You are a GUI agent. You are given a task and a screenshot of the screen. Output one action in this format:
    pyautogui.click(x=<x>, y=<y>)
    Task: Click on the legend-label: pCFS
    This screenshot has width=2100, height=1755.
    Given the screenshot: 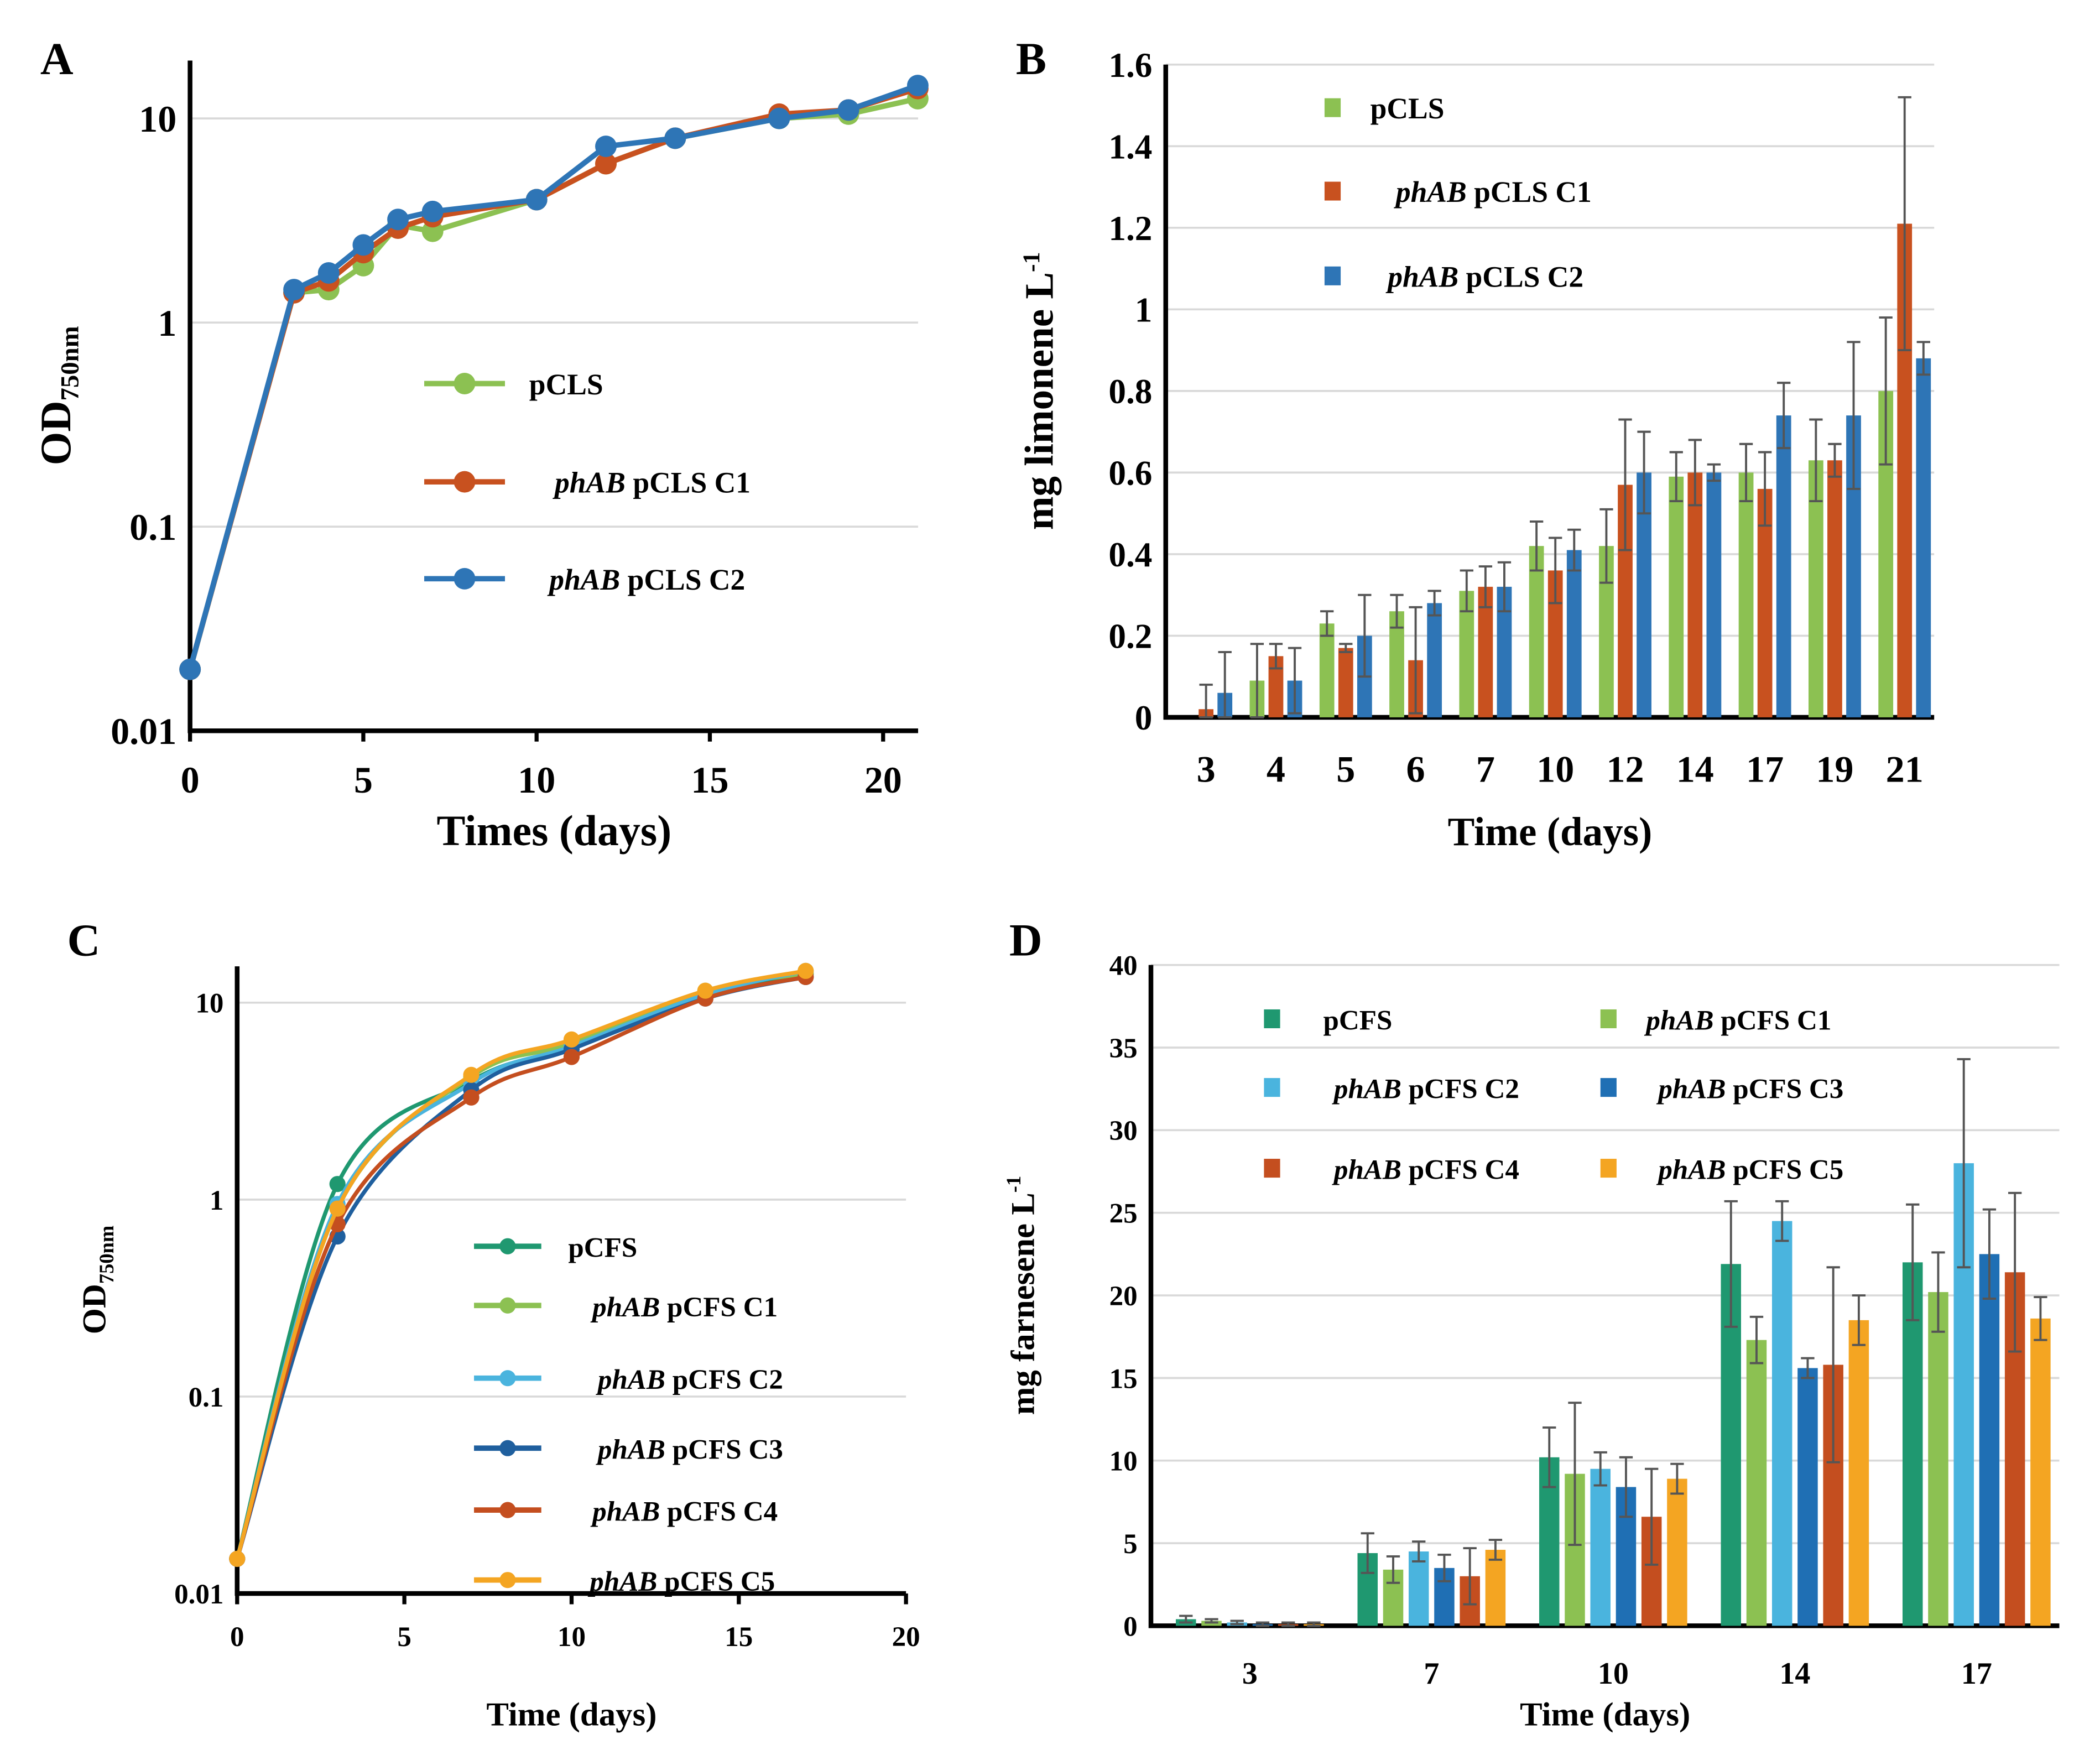 What is the action you would take?
    pyautogui.click(x=602, y=1248)
    